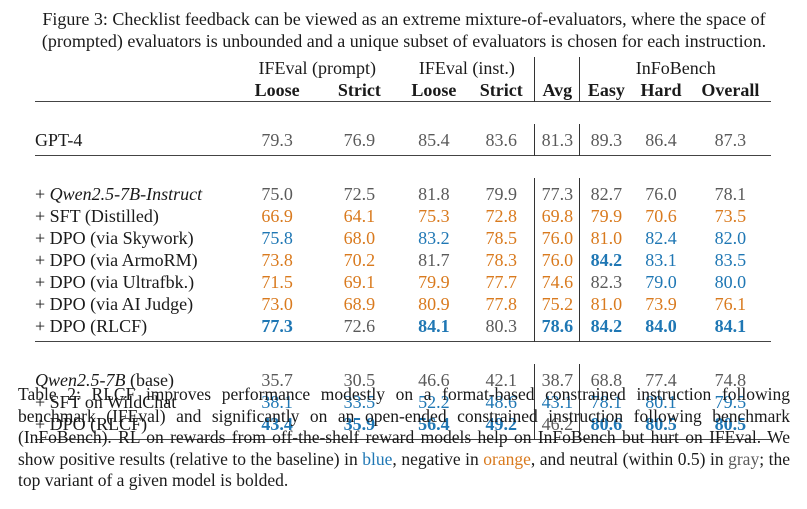  I want to click on table-cell: 70.6, so click(661, 216).